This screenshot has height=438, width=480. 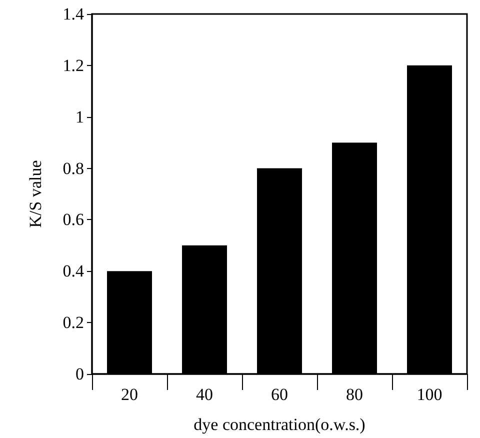 What do you see at coordinates (35, 194) in the screenshot?
I see `y-axis-title: K/S value` at bounding box center [35, 194].